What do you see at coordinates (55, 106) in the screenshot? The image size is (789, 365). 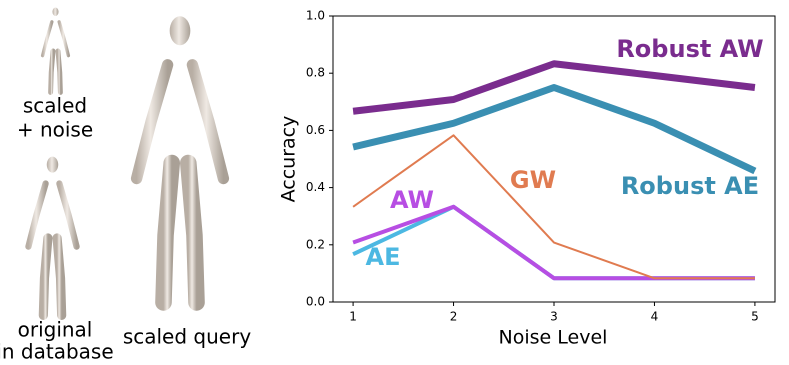 I see `label: scaled` at bounding box center [55, 106].